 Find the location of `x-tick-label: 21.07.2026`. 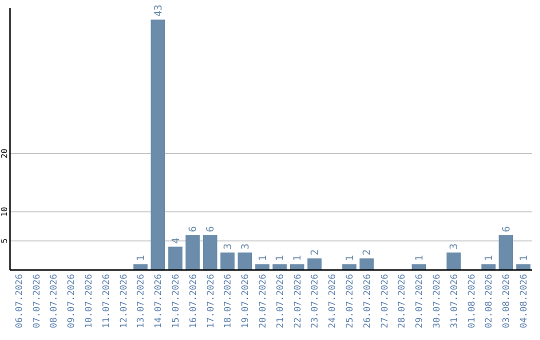

x-tick-label: 21.07.2026 is located at coordinates (281, 301).